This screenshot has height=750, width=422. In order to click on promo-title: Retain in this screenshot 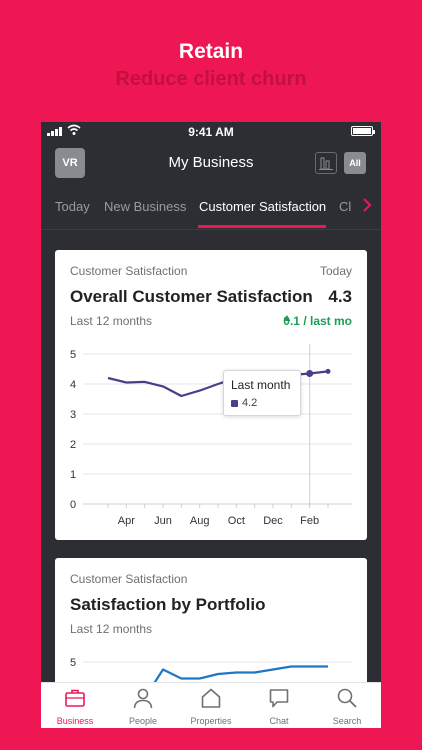, I will do `click(211, 51)`.